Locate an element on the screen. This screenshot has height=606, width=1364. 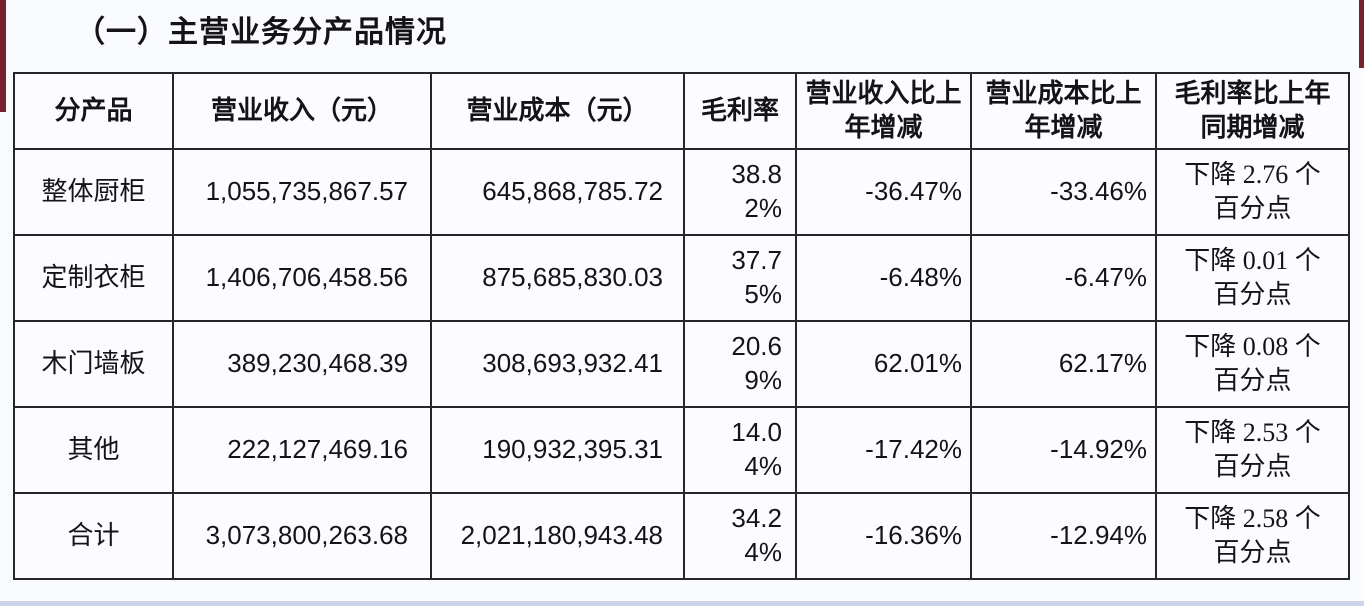
revenue-yoy-cell: -36.47% is located at coordinates (883, 192).